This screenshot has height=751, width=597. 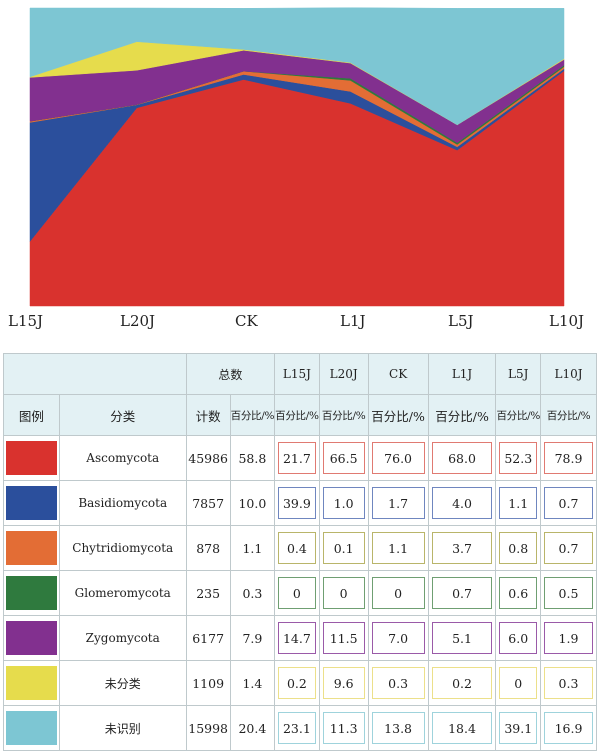 I want to click on taxon-total-percent: 10.0, so click(x=252, y=503).